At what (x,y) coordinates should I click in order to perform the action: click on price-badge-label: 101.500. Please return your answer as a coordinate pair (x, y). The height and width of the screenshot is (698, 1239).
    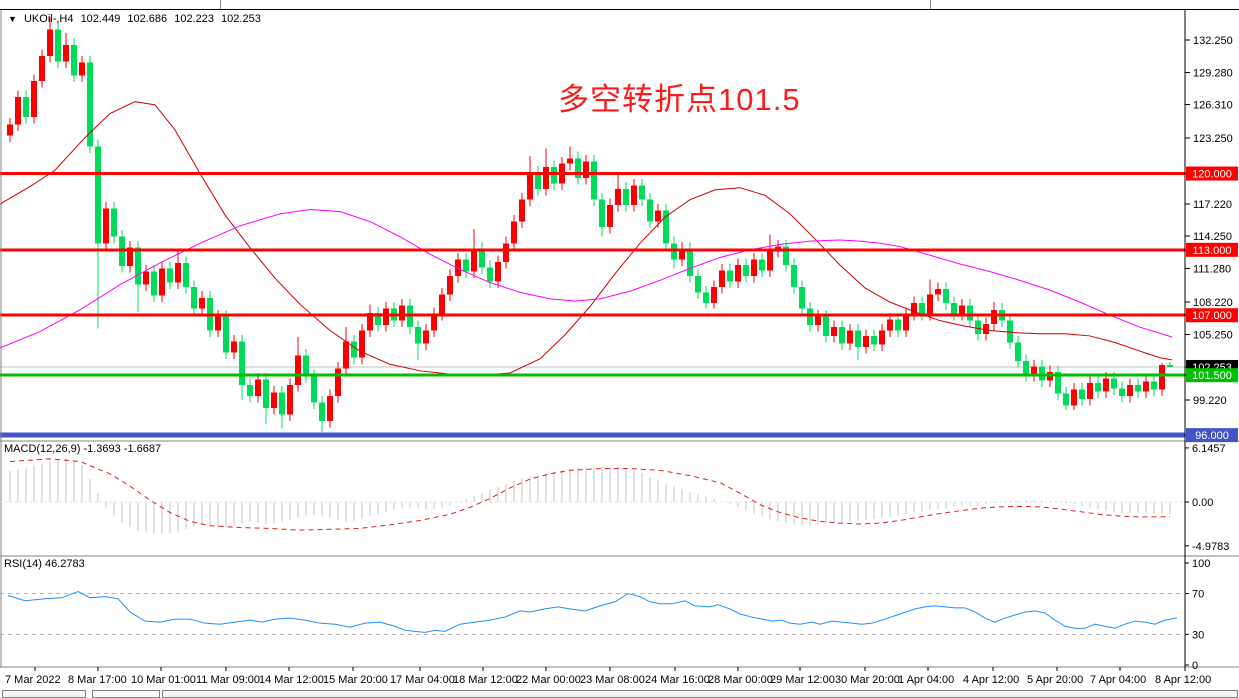
    Looking at the image, I should click on (1212, 376).